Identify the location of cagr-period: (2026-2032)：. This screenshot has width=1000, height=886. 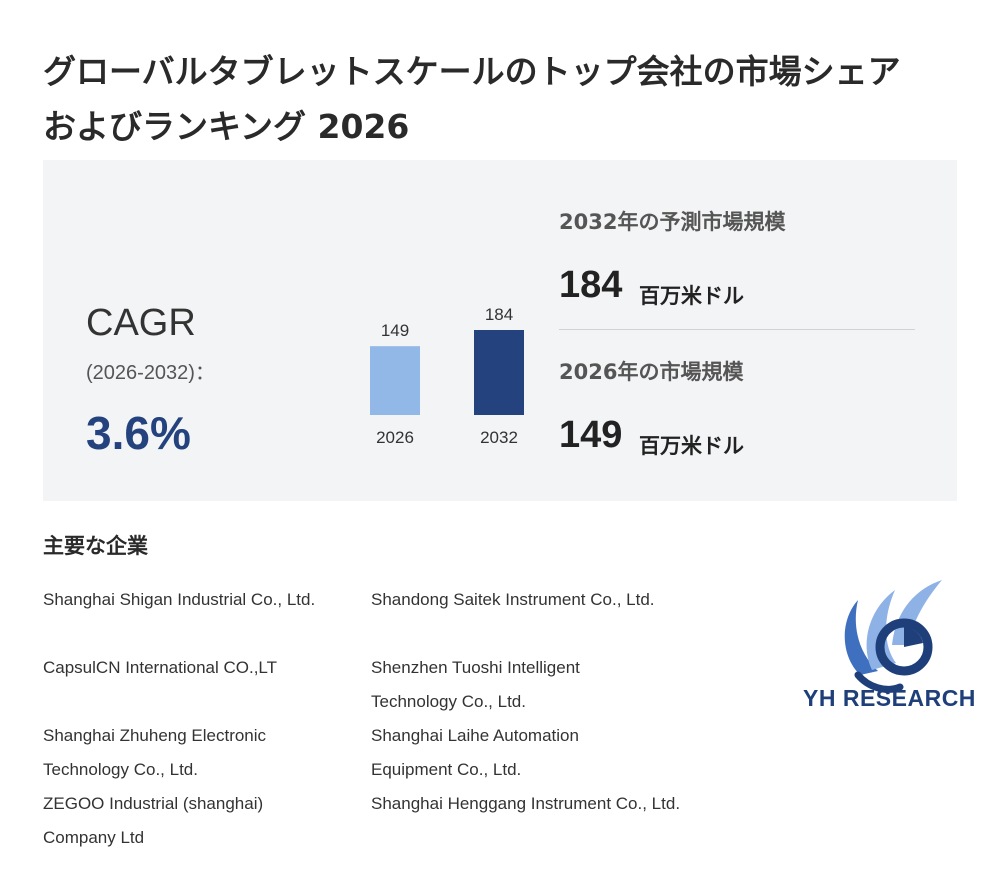
(150, 373).